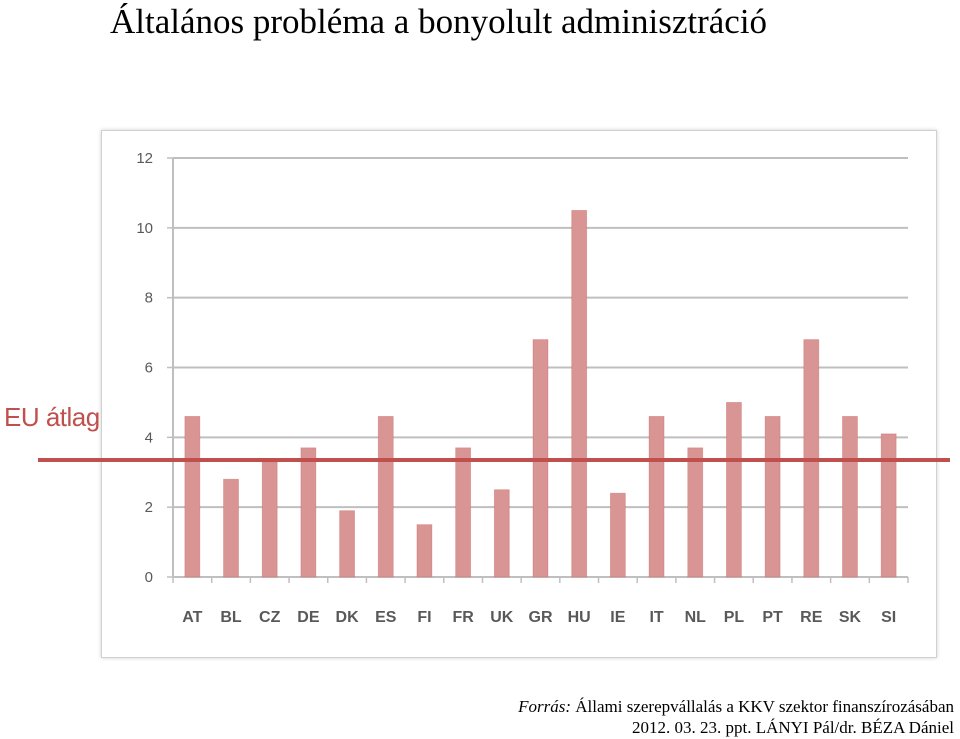 The width and height of the screenshot is (960, 739). I want to click on bar-es, so click(385, 496).